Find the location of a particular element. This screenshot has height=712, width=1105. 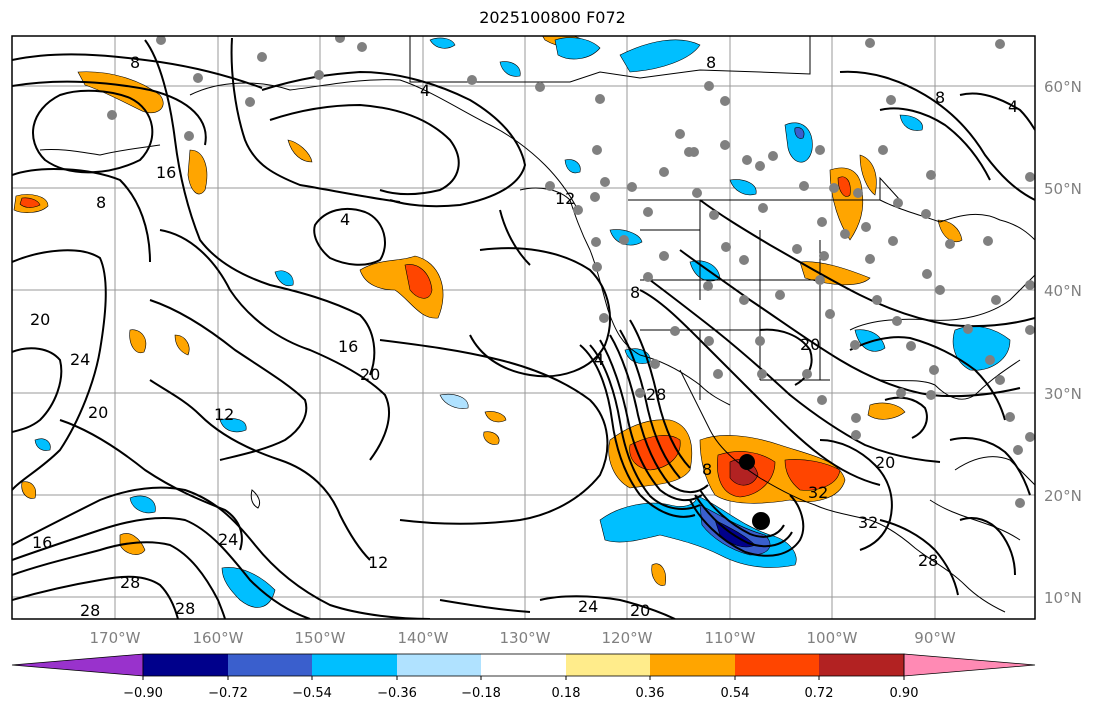

lon-label: 140°W is located at coordinates (423, 638).